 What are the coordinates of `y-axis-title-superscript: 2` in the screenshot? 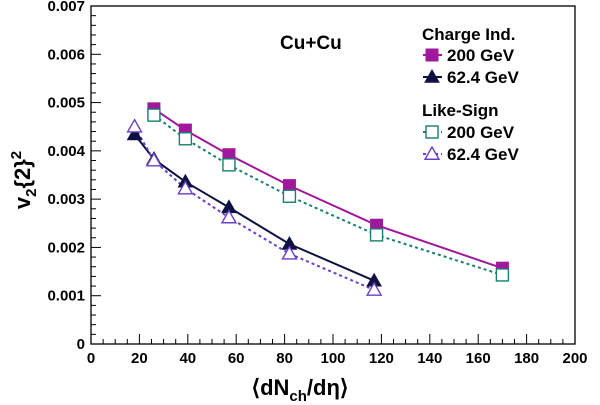 It's located at (16, 155).